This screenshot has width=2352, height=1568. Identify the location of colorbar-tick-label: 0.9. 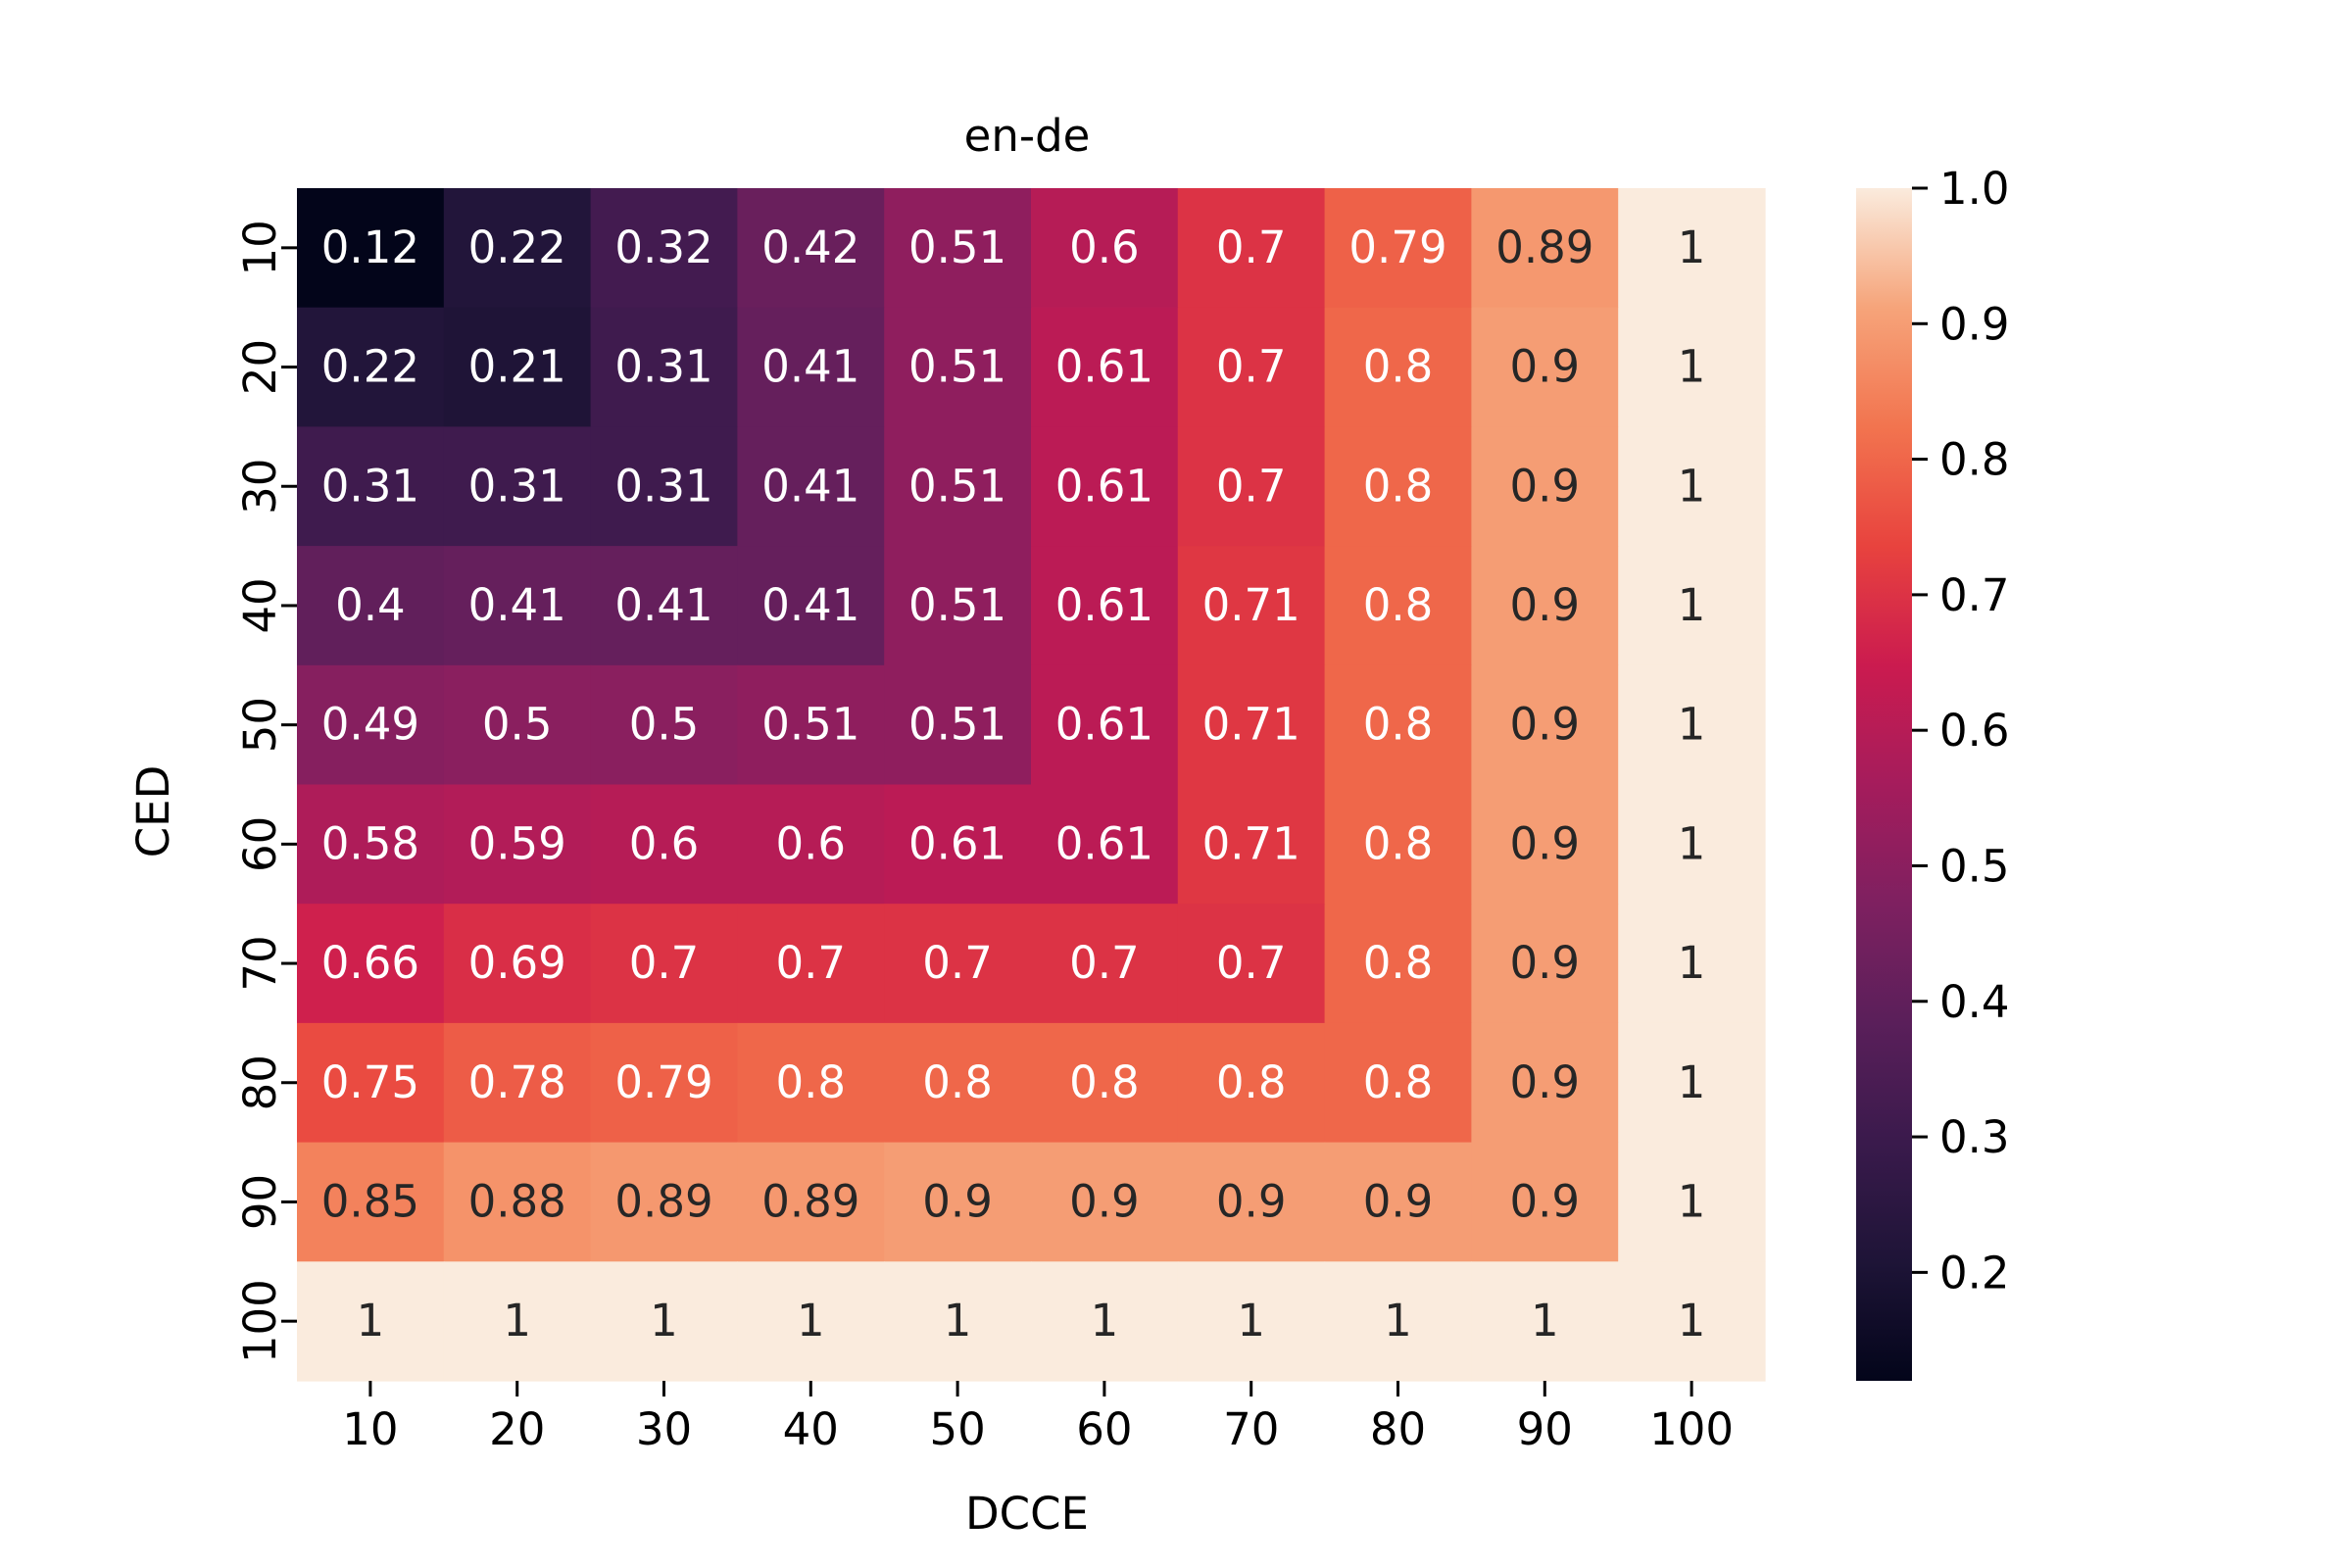
(1974, 324).